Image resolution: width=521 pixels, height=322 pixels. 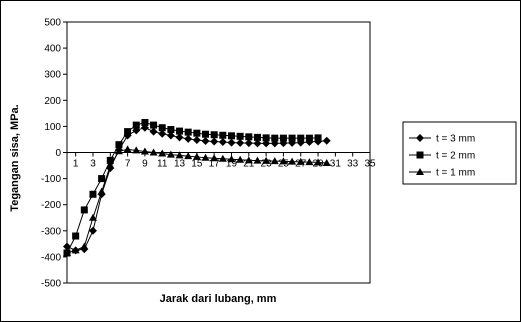 What do you see at coordinates (197, 164) in the screenshot?
I see `x-tick-label: 15` at bounding box center [197, 164].